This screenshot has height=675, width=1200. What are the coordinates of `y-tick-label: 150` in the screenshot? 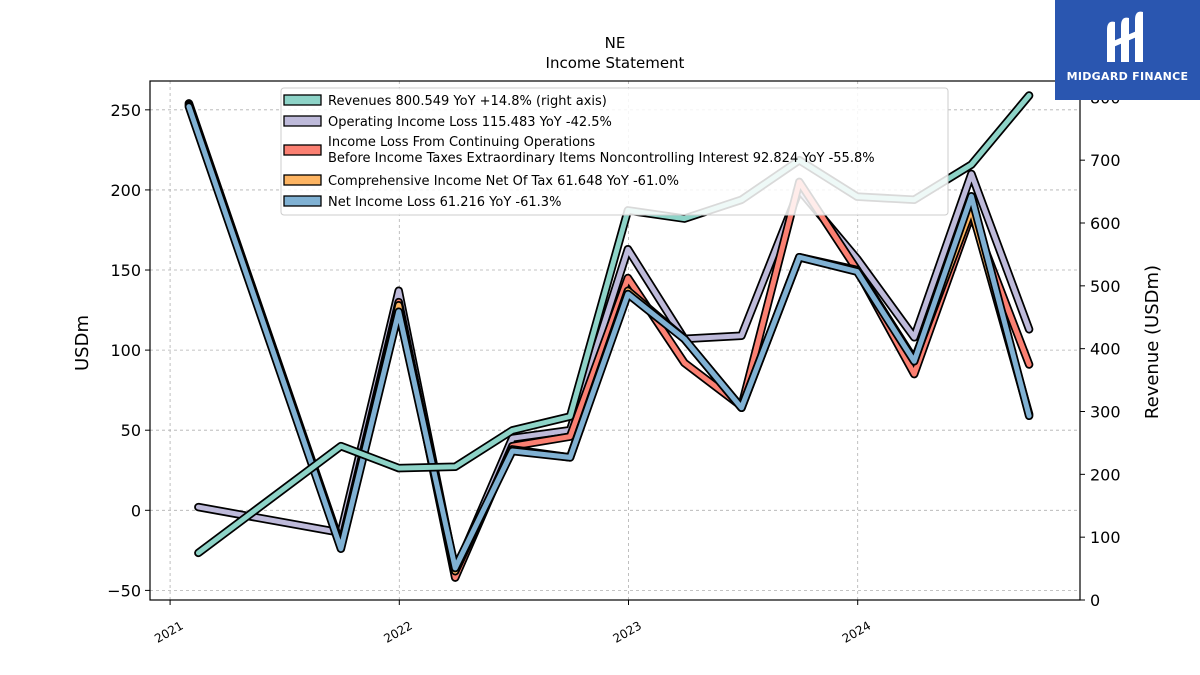 It's located at (125, 270).